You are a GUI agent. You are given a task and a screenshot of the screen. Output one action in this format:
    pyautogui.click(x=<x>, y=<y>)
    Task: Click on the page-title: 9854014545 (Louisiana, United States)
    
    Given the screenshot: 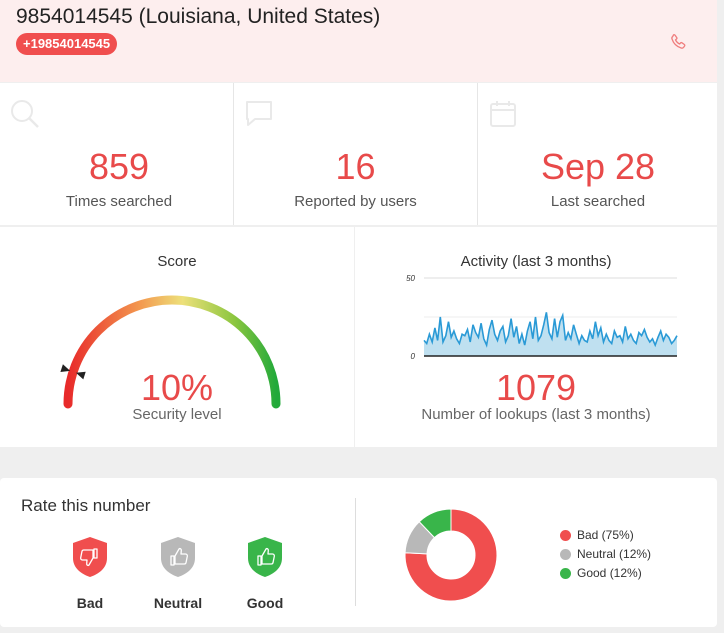 What is the action you would take?
    pyautogui.click(x=198, y=16)
    